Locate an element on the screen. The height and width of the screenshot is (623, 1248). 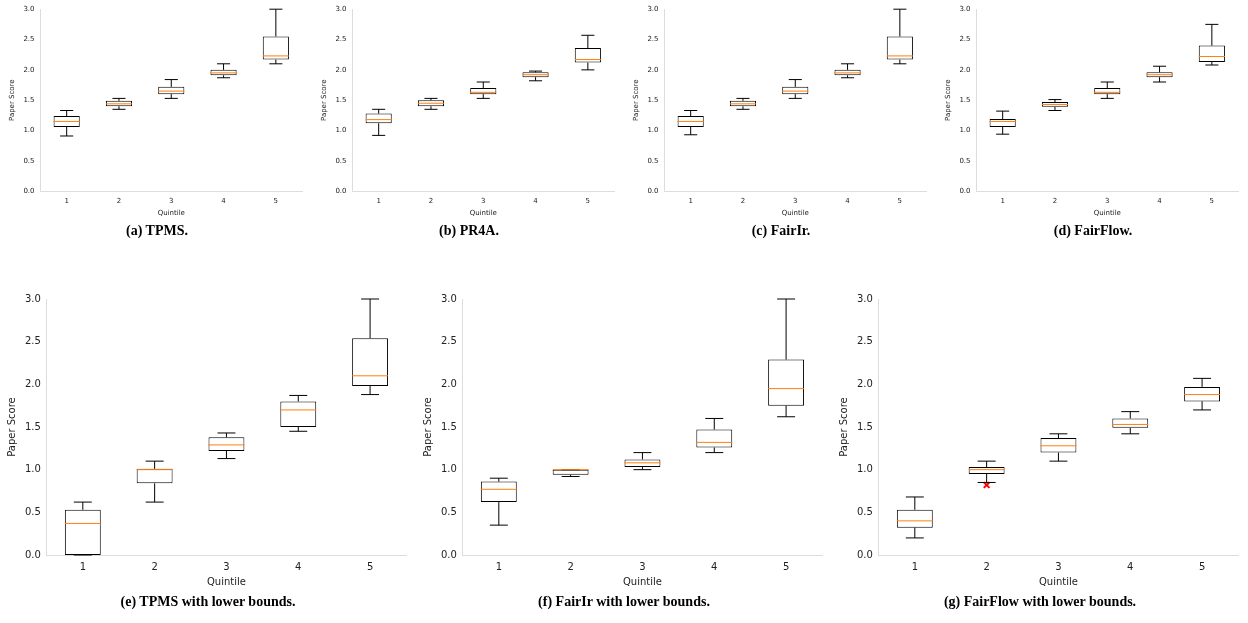
text: (c) FairIr. is located at coordinates (781, 231).